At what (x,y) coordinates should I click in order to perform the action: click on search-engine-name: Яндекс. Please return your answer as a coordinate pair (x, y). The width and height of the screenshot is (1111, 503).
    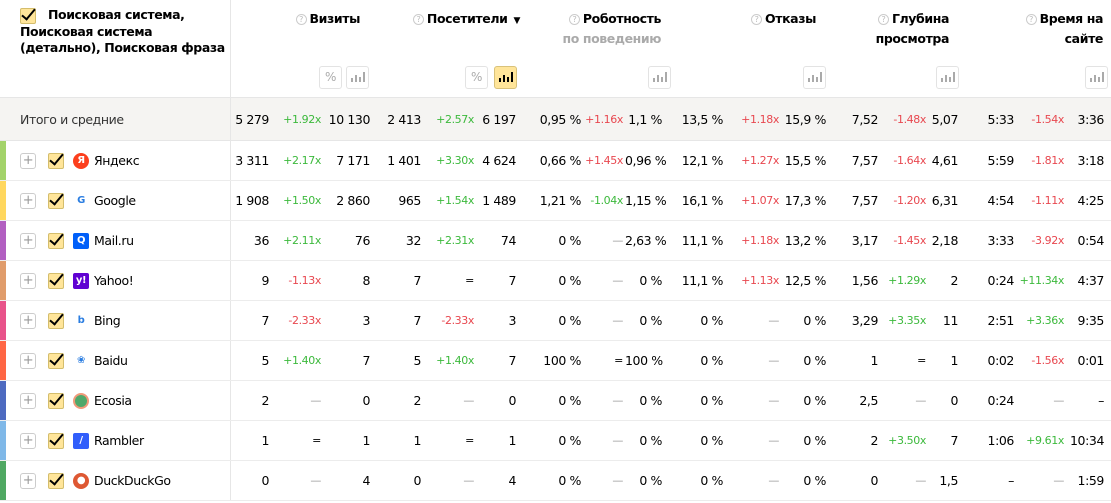
    Looking at the image, I should click on (117, 160).